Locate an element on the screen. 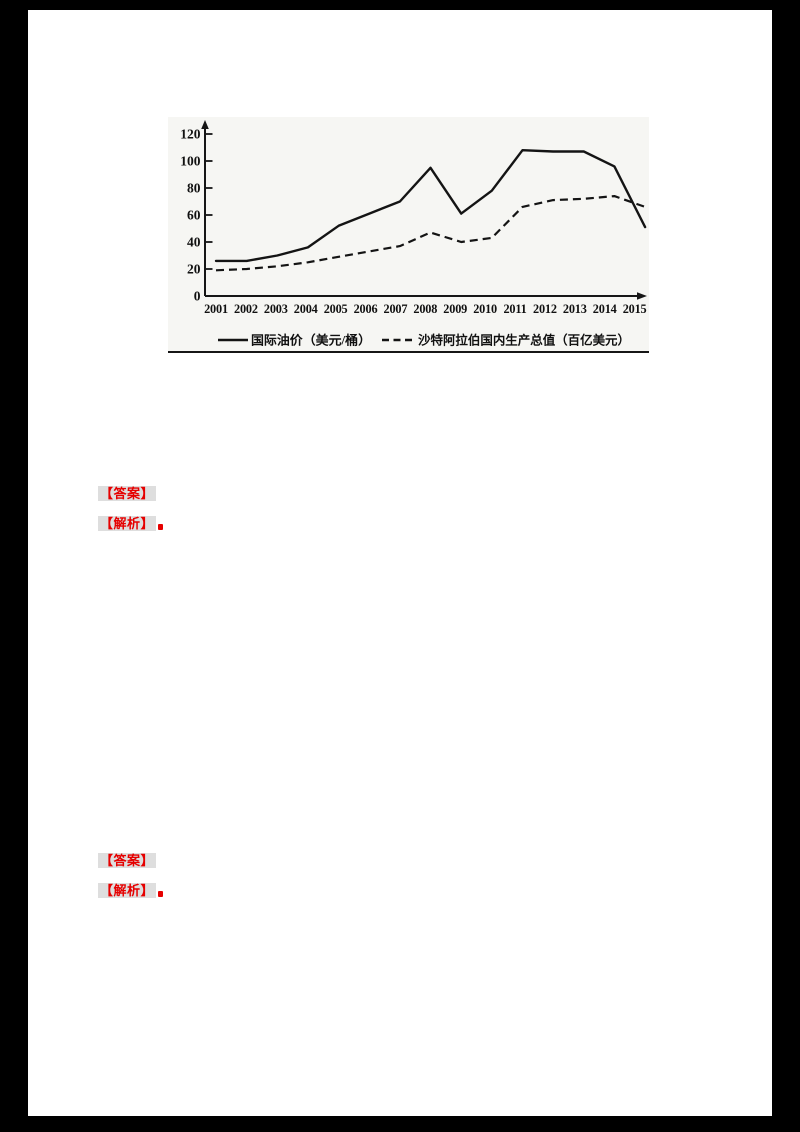  y-axis-labels: 0 20 40 60 80 100 120 is located at coordinates (190, 215).